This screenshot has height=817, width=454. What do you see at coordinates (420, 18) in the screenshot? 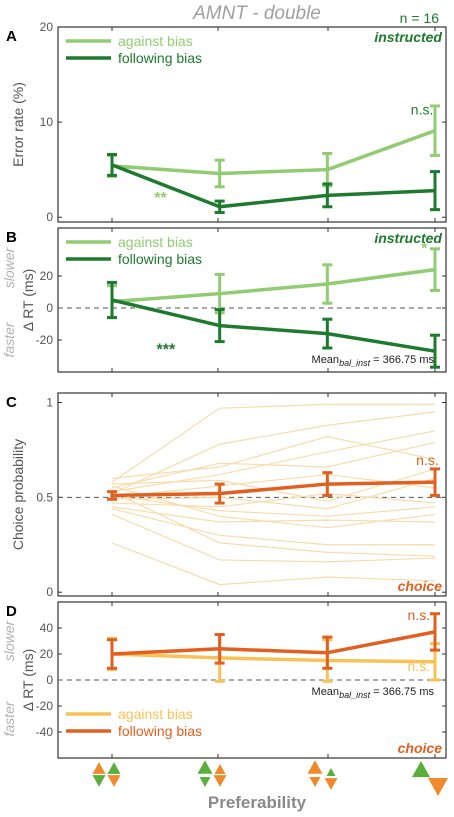
I see `n-label: n = 16` at bounding box center [420, 18].